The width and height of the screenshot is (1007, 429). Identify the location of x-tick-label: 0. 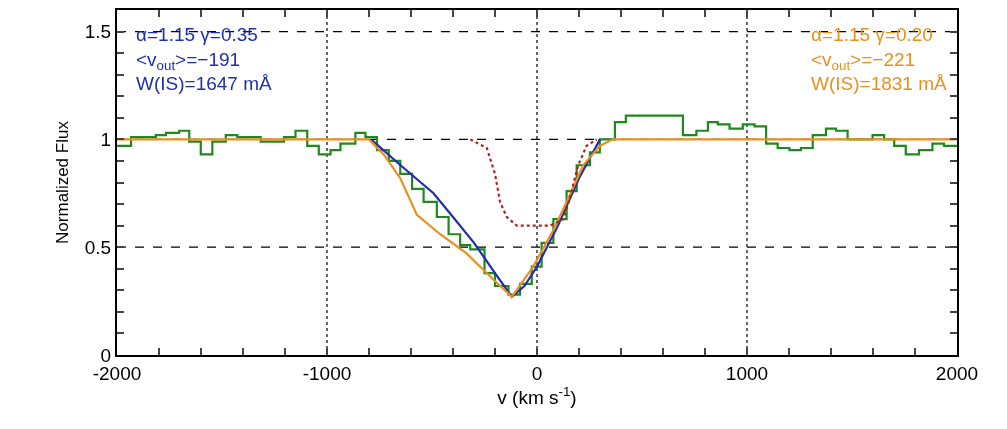
(537, 373).